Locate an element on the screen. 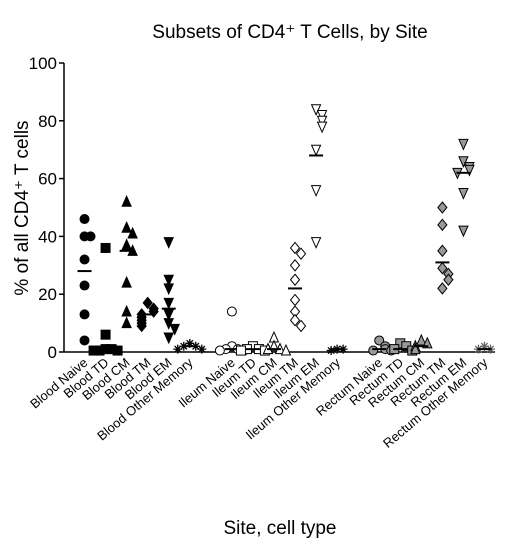 This screenshot has width=525, height=544. y-tick-label: 0 is located at coordinates (52, 352).